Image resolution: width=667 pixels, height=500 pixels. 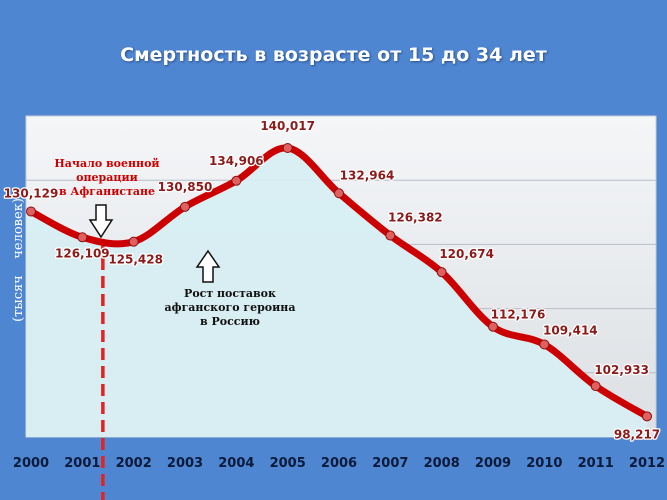 What do you see at coordinates (185, 463) in the screenshot?
I see `x-tick-label: 2003` at bounding box center [185, 463].